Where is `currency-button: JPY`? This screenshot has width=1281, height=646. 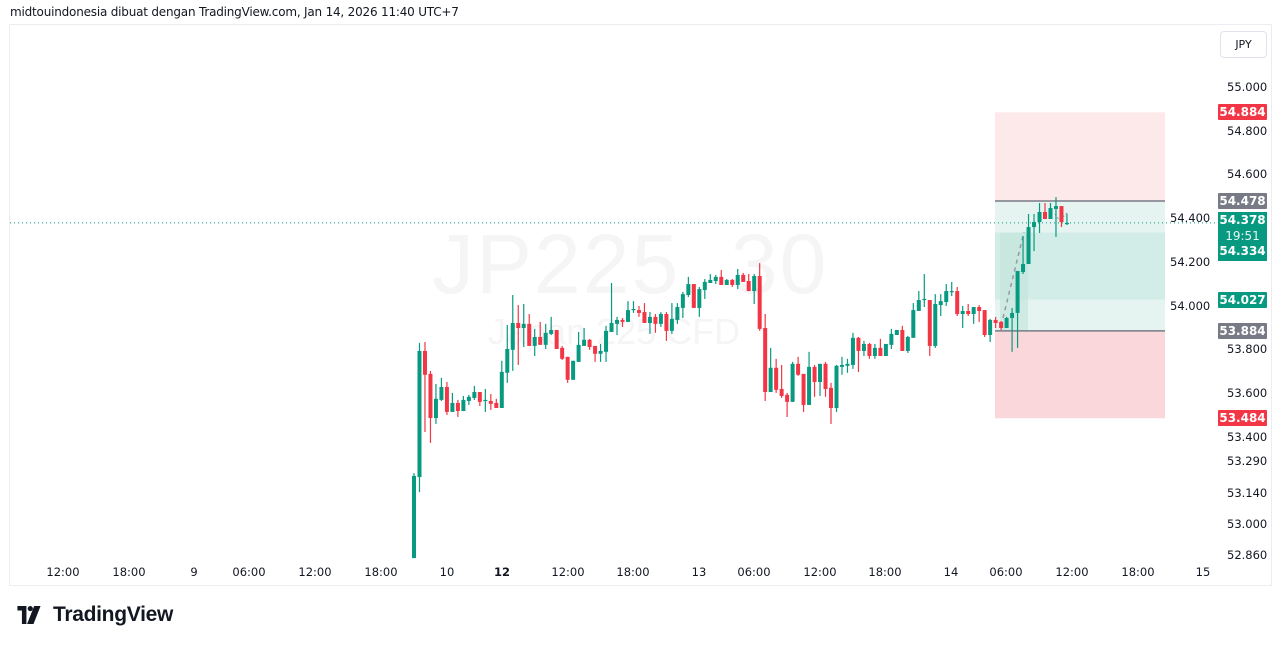
currency-button: JPY is located at coordinates (1243, 44).